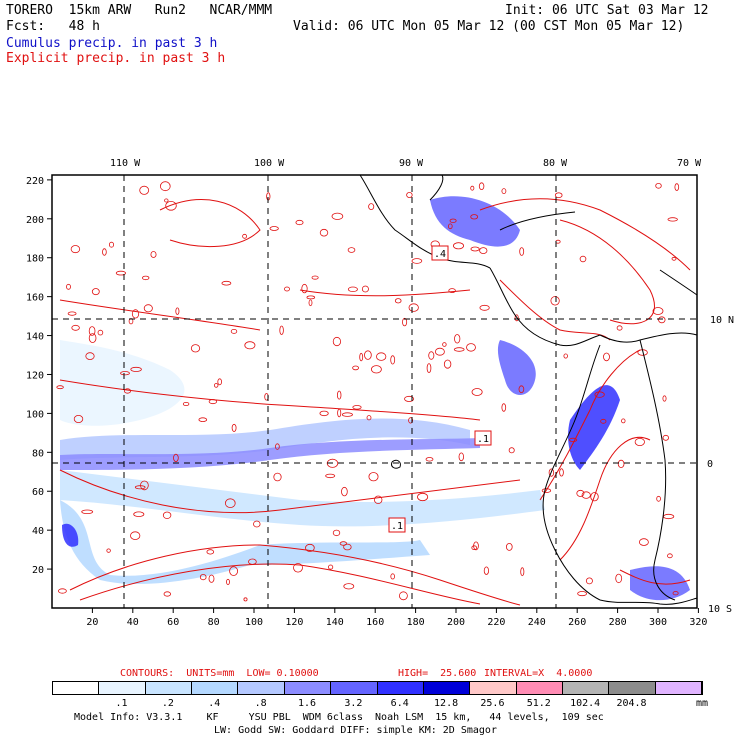 This screenshot has height=740, width=740. What do you see at coordinates (353, 703) in the screenshot?
I see `colorbar-tick-label: 3.2` at bounding box center [353, 703].